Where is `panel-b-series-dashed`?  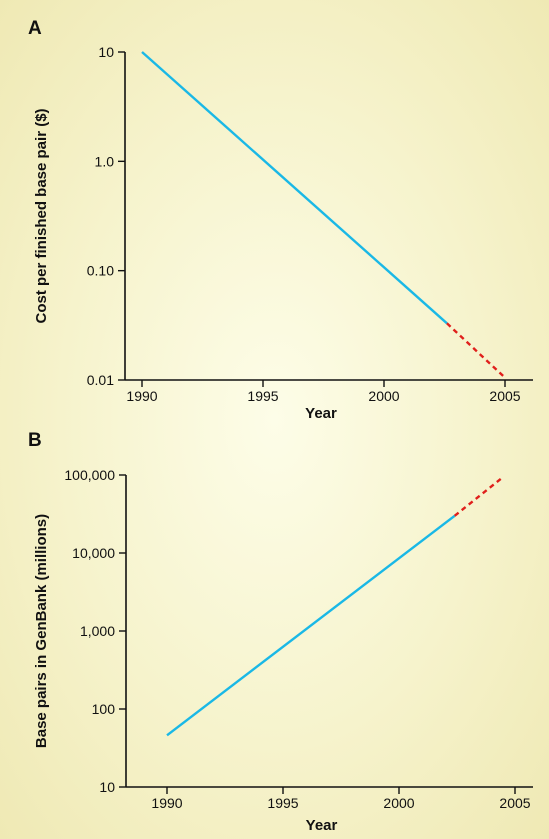
panel-b-series-dashed is located at coordinates (479, 496).